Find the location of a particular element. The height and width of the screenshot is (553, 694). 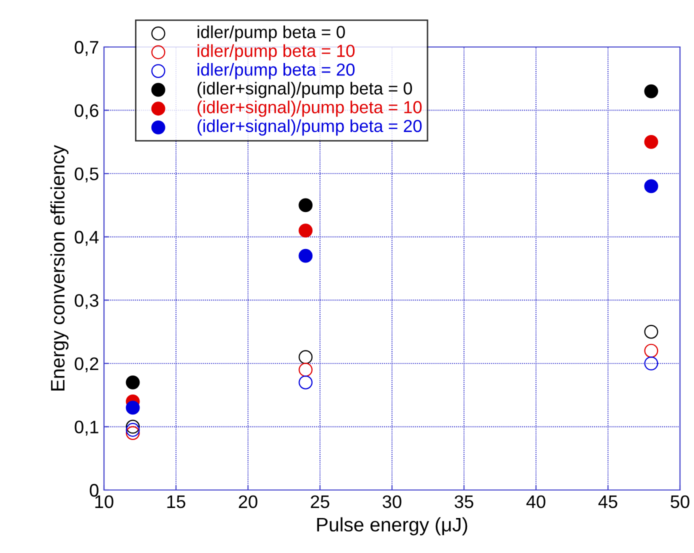

y-tick-label: 0 is located at coordinates (94, 490).